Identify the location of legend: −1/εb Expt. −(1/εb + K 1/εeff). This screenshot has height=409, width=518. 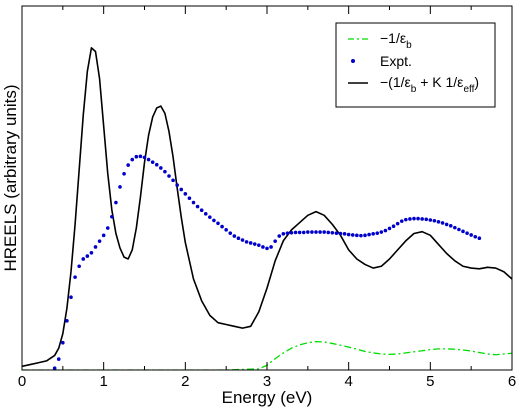
(415, 65).